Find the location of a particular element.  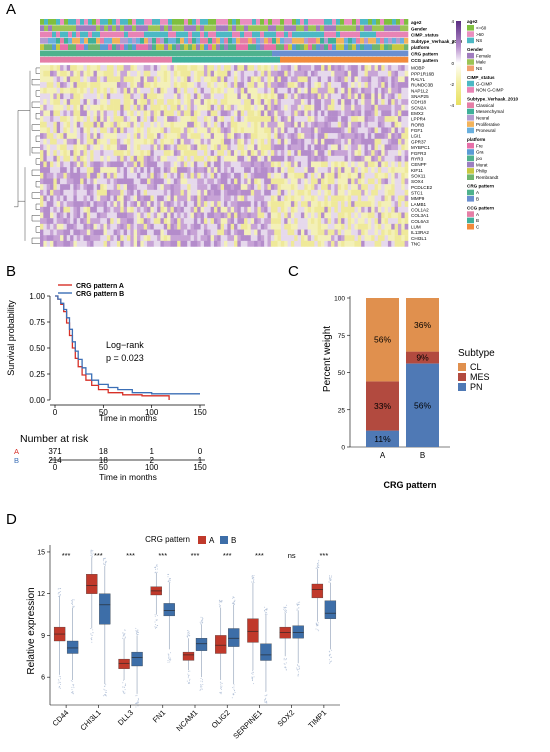

gene-label: CENPF is located at coordinates (419, 164).